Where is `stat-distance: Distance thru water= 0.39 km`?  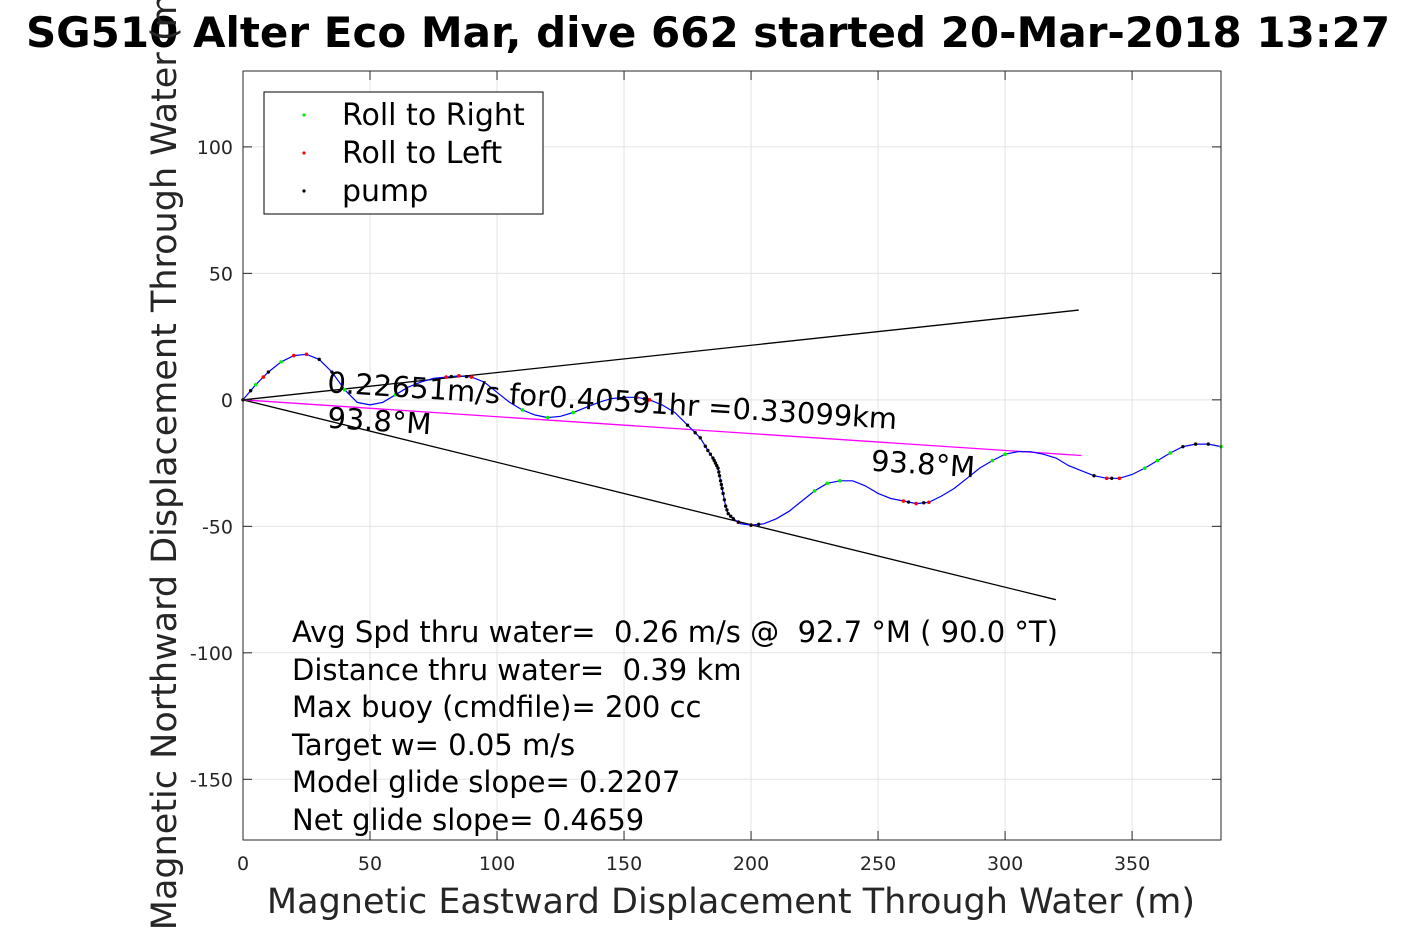
stat-distance: Distance thru water= 0.39 km is located at coordinates (517, 670).